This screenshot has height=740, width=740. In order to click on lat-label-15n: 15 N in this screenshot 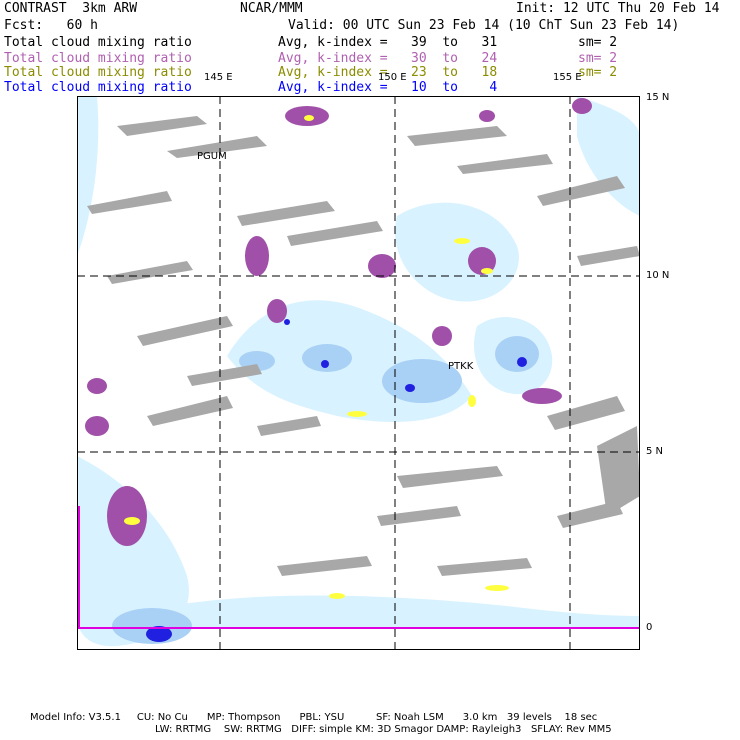, I will do `click(658, 97)`.